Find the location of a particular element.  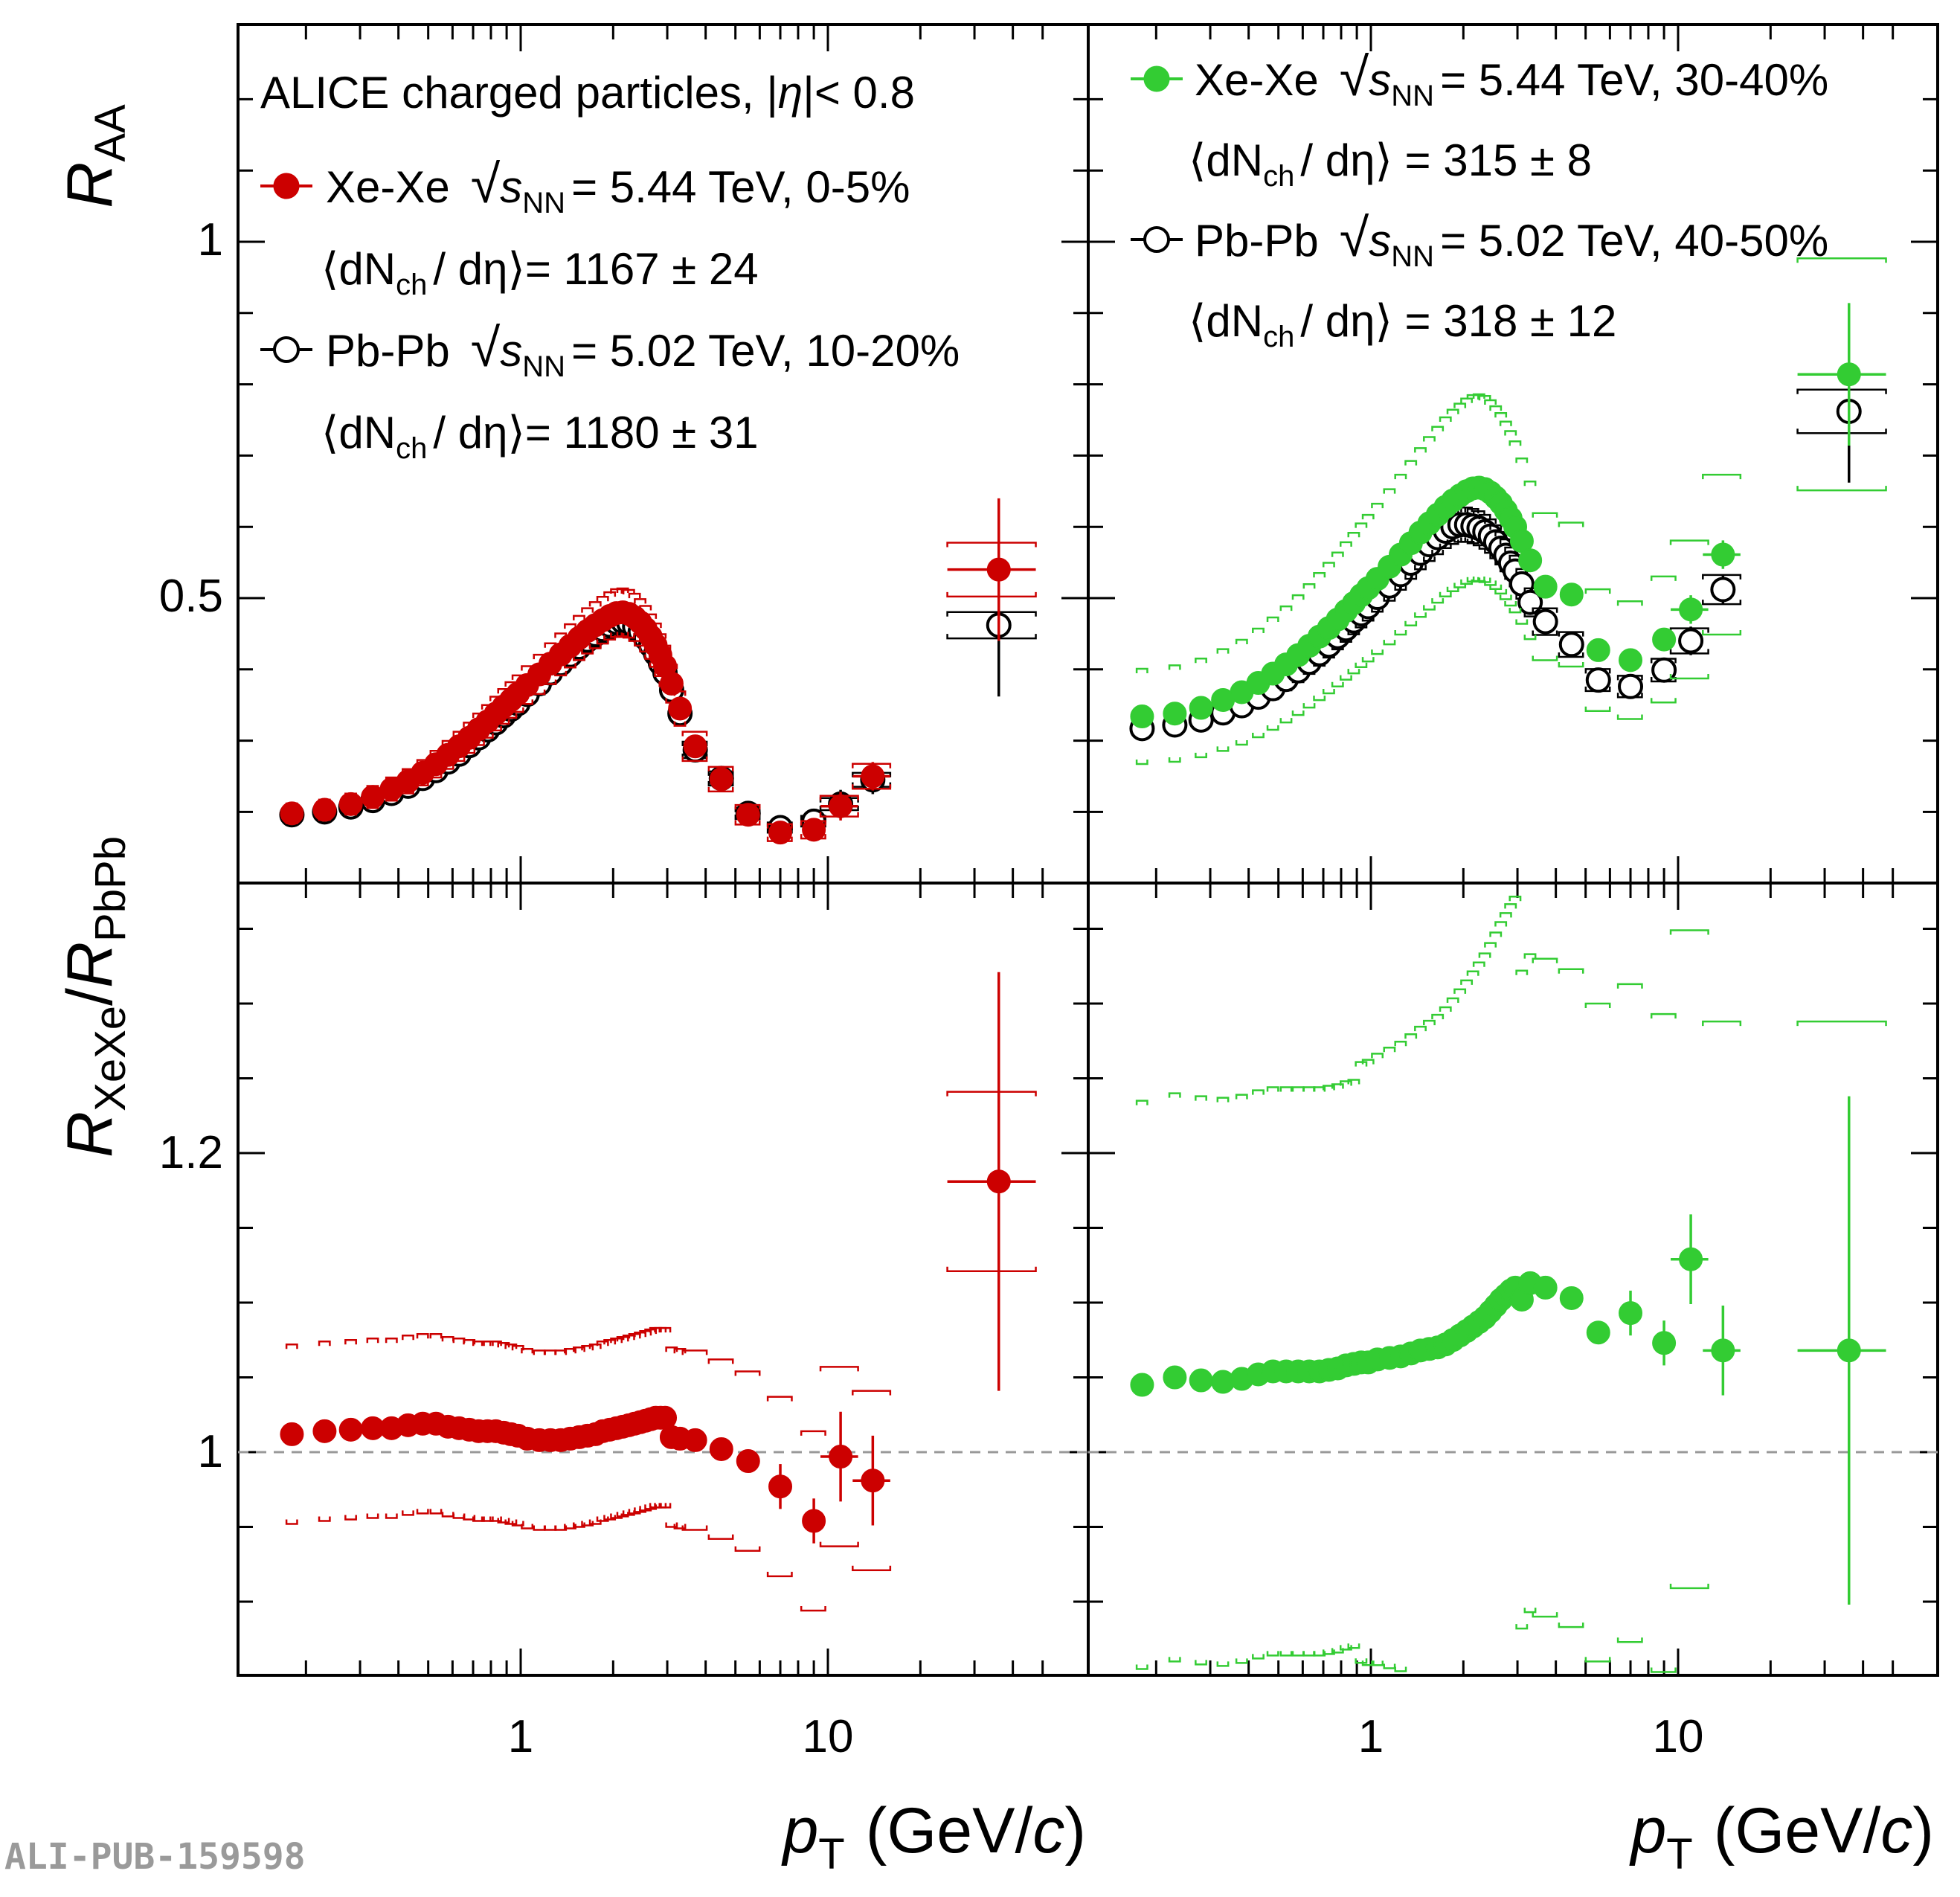

y-tick-label-bottom-1: 1 is located at coordinates (211, 1451).